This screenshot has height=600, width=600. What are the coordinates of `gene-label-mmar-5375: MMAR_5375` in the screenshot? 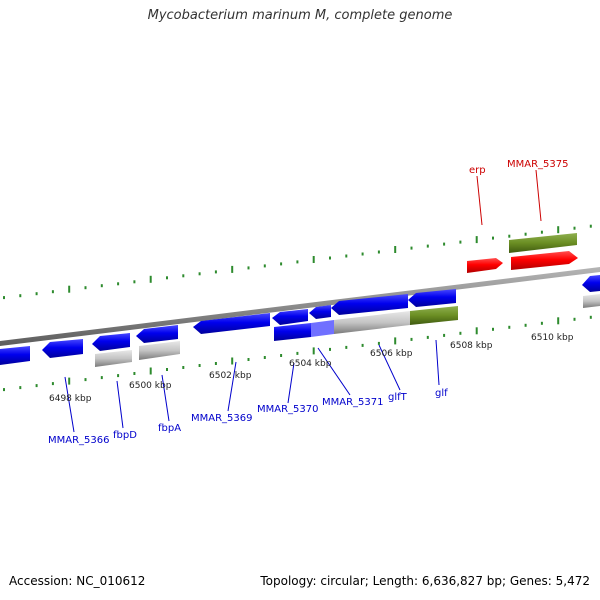 It's located at (538, 164).